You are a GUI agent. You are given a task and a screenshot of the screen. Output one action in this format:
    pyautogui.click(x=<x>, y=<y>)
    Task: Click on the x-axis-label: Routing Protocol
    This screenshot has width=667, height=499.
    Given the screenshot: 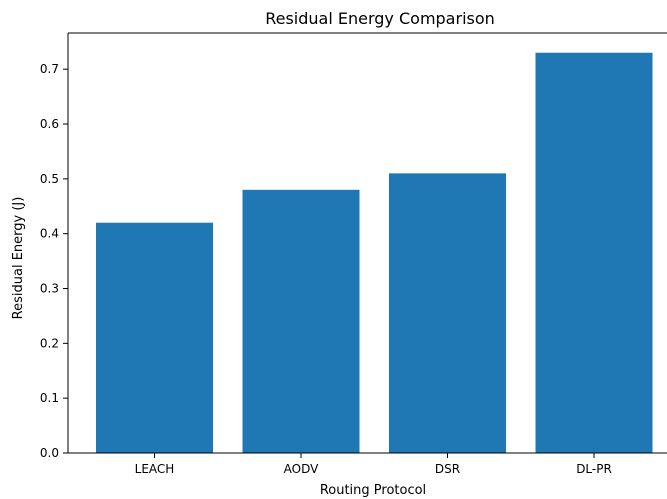 What is the action you would take?
    pyautogui.click(x=373, y=490)
    